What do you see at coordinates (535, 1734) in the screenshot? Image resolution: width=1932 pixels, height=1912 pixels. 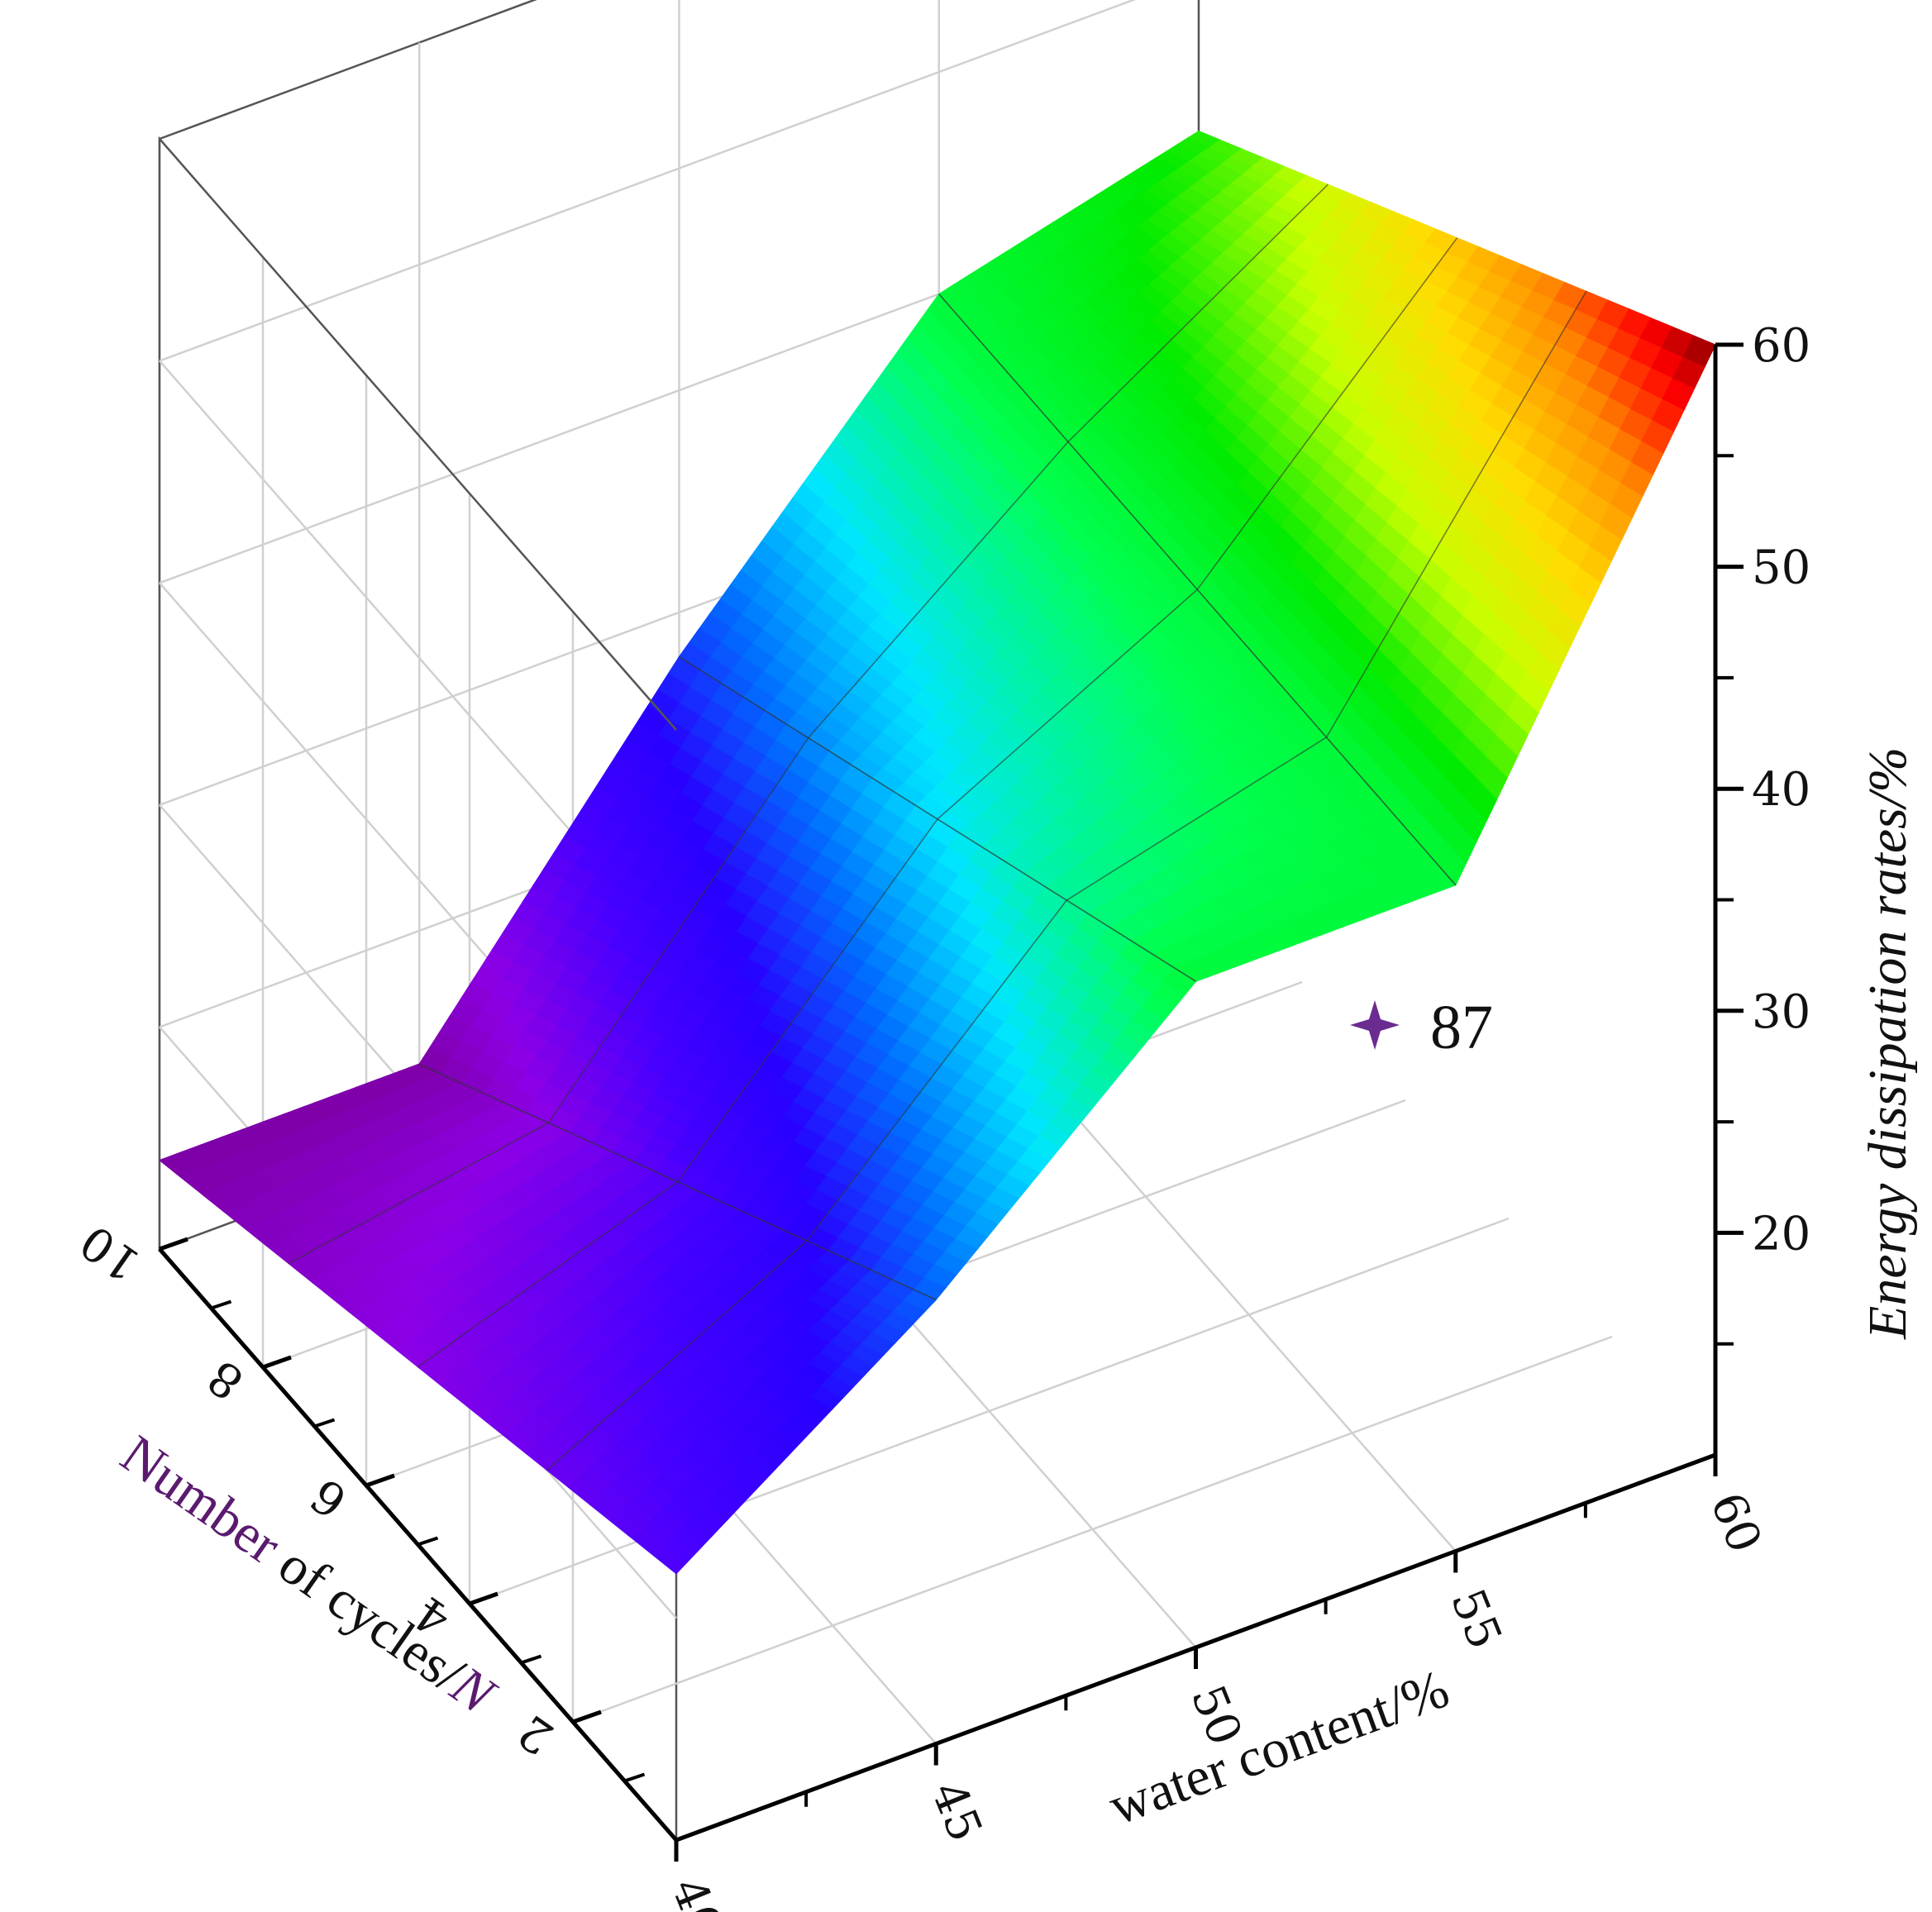 I see `y-tick-label: 2` at bounding box center [535, 1734].